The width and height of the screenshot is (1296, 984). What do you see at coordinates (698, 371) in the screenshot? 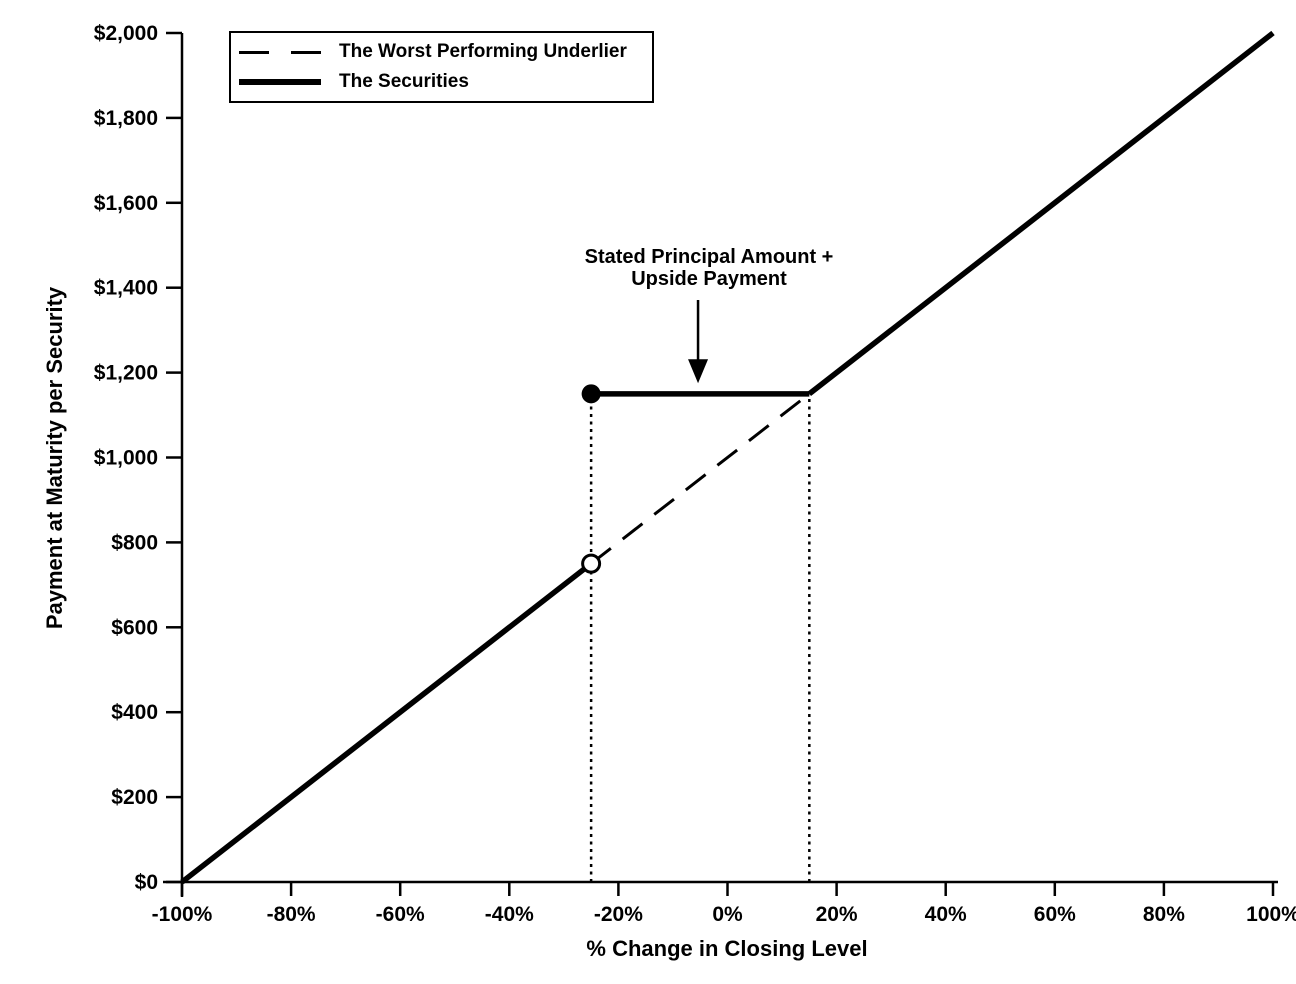
I see `annotation-arrow-head` at bounding box center [698, 371].